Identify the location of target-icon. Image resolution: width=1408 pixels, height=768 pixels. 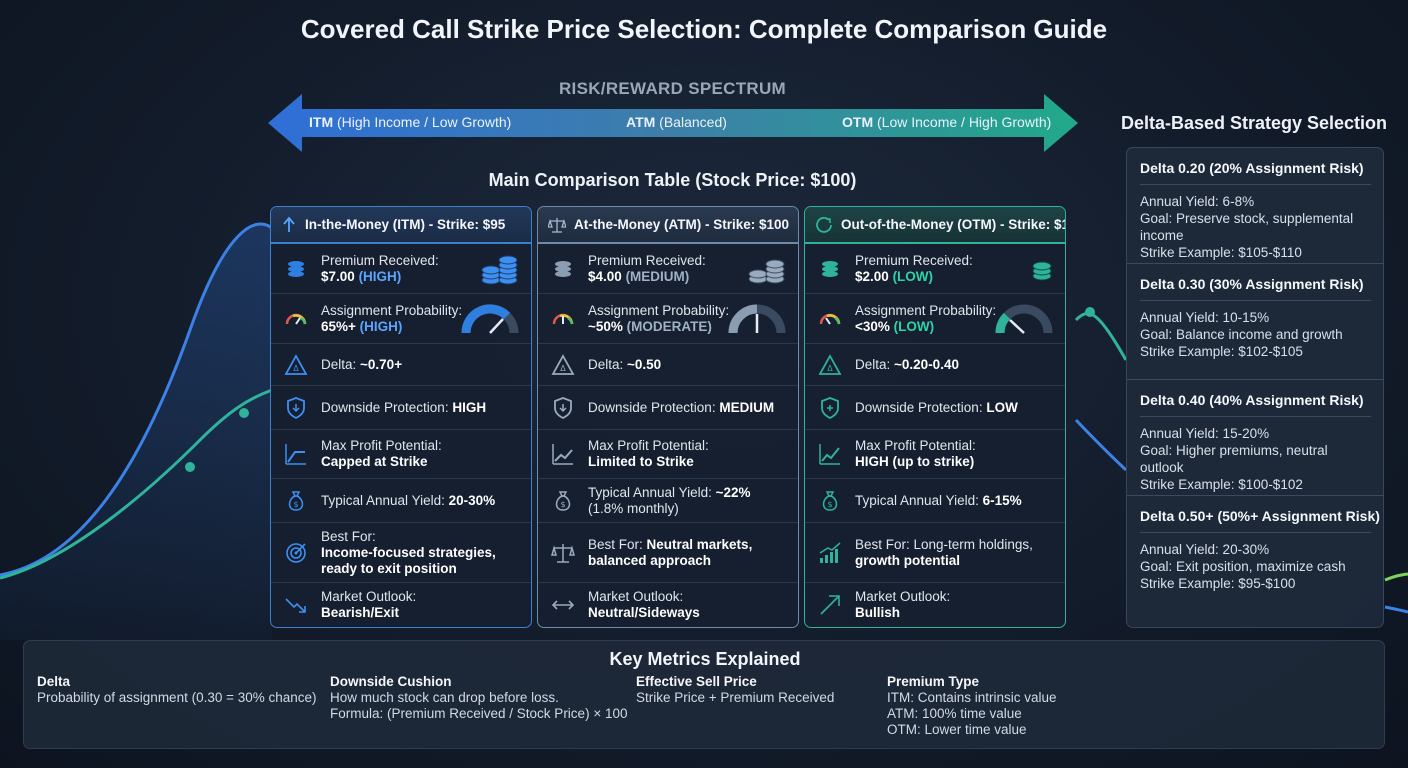
(296, 552).